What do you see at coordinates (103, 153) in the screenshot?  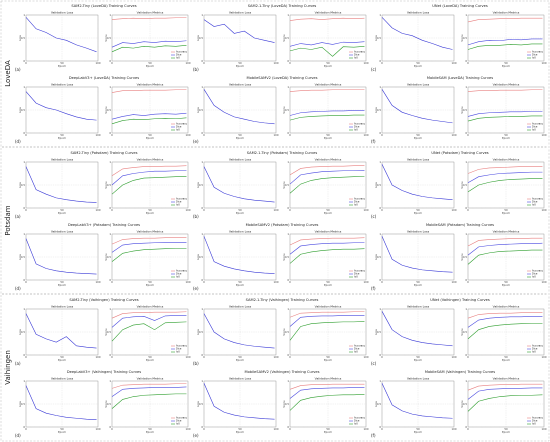 I see `panel-title: SAM2-Tiny (Potsdam) Training Curves` at bounding box center [103, 153].